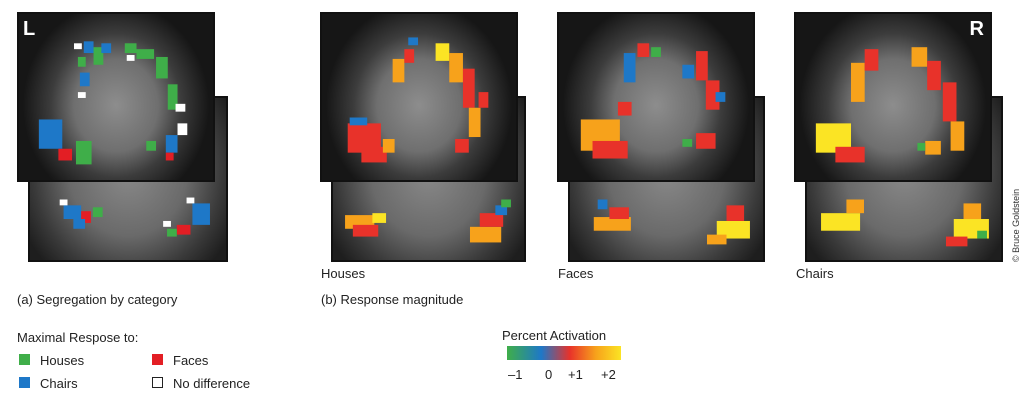  Describe the element at coordinates (78, 337) in the screenshot. I see `legend-title: Maximal Respose to:` at that location.